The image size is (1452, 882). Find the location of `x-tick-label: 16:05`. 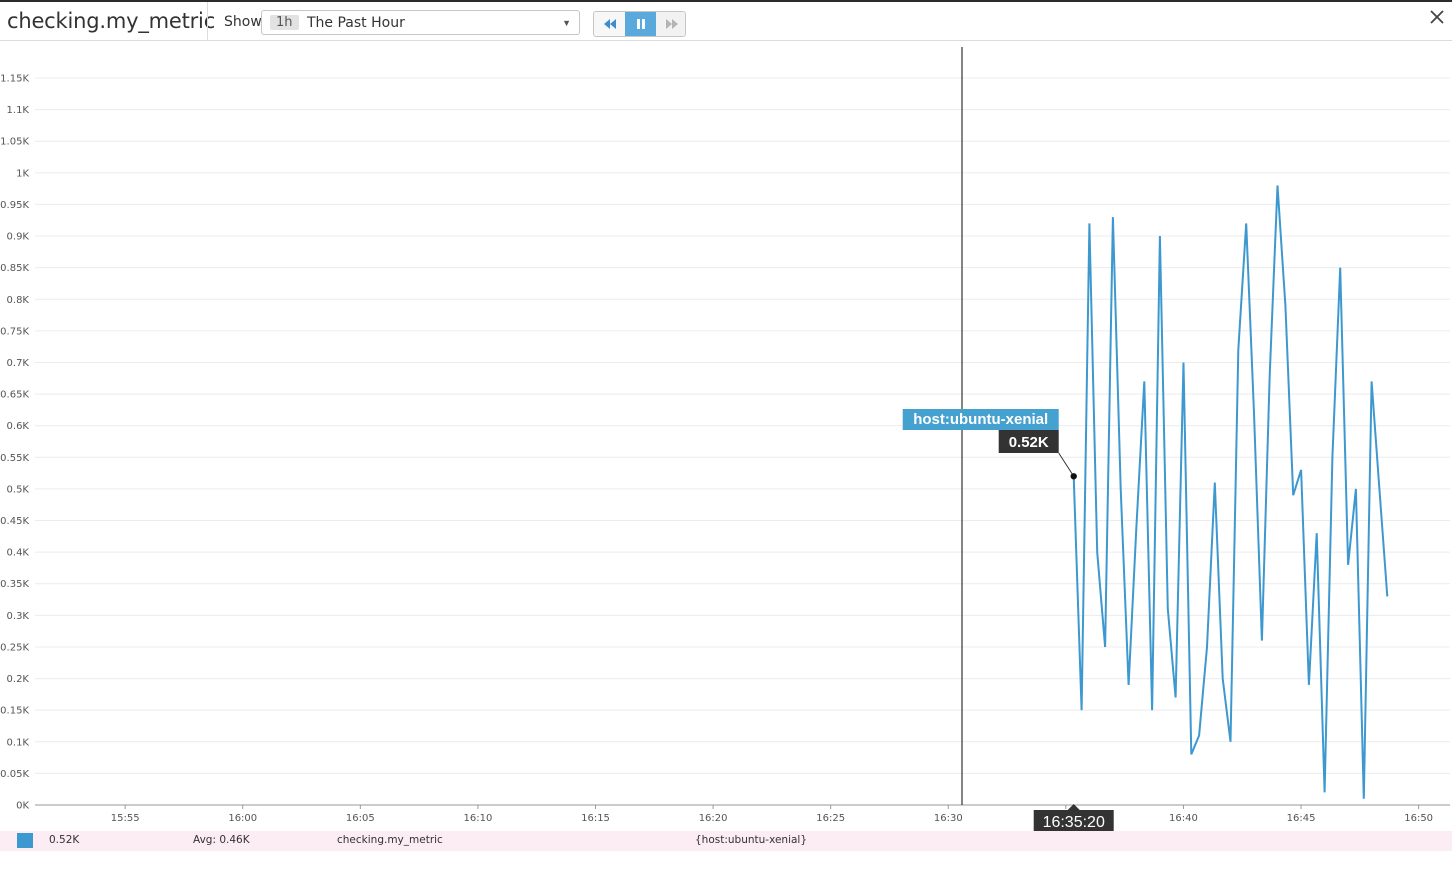

x-tick-label: 16:05 is located at coordinates (360, 818).